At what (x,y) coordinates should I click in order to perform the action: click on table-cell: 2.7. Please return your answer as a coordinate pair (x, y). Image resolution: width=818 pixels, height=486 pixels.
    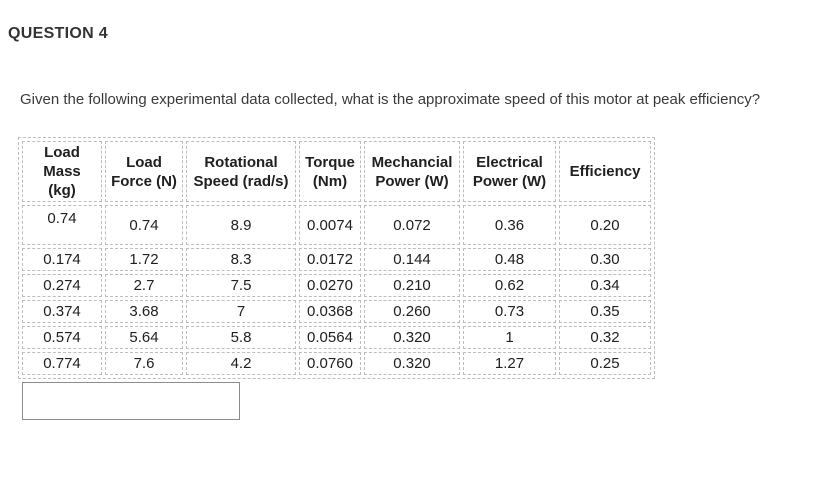
    Looking at the image, I should click on (144, 285).